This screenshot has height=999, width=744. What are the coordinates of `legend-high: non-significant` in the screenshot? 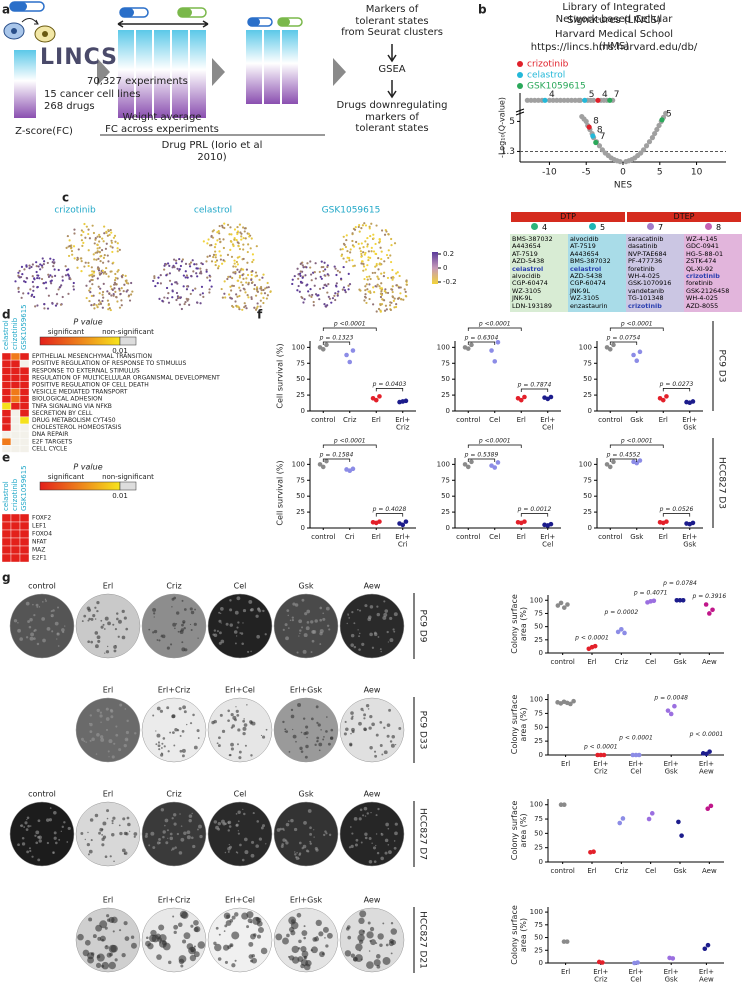 It's located at (128, 477).